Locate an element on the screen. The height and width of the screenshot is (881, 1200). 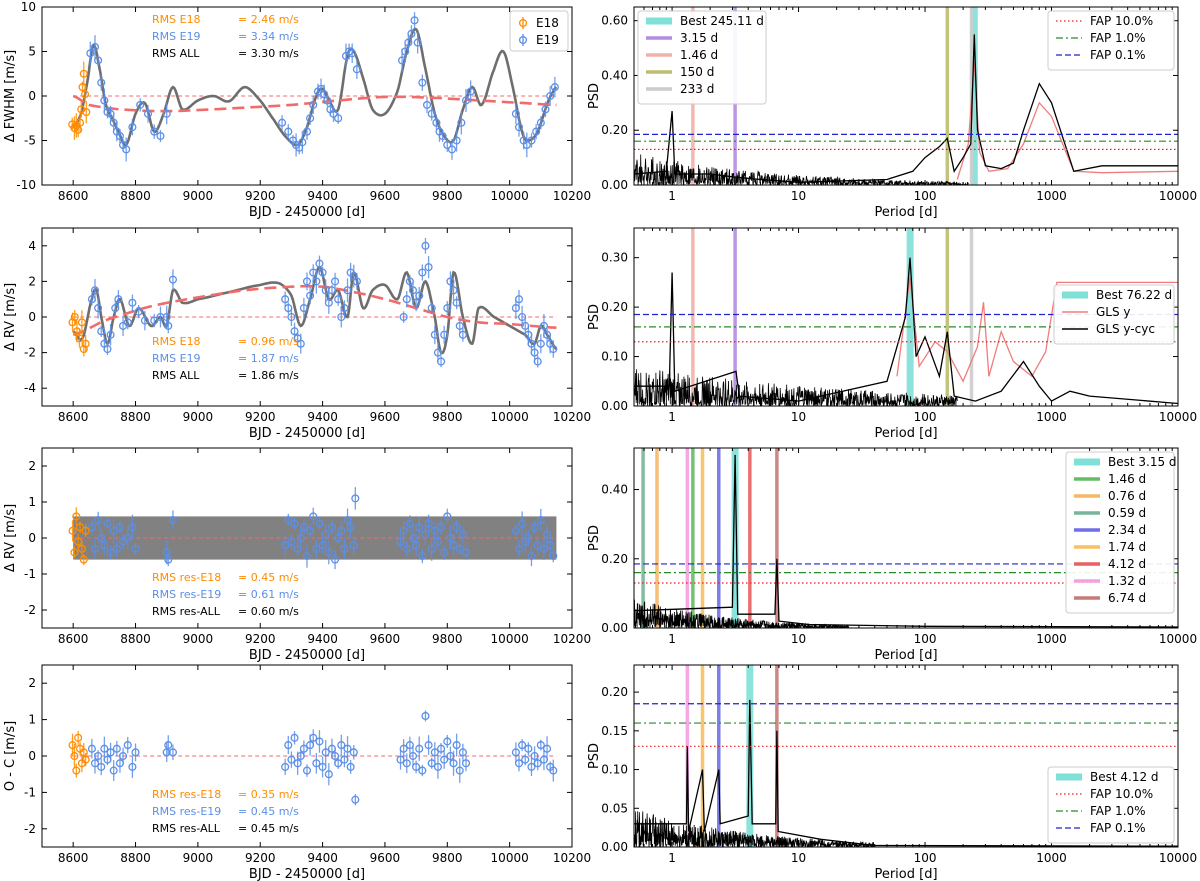
rms-value: = 2.46 m/s is located at coordinates (268, 19).